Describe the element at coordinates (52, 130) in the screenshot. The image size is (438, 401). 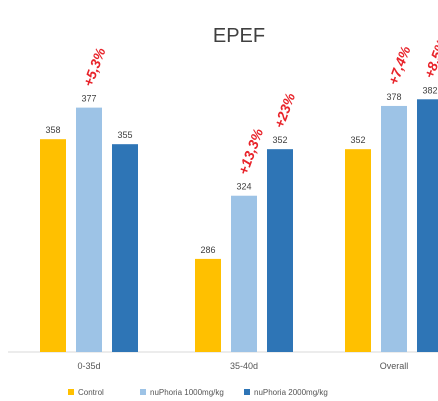
I see `value-label-0-35d-control: 358` at that location.